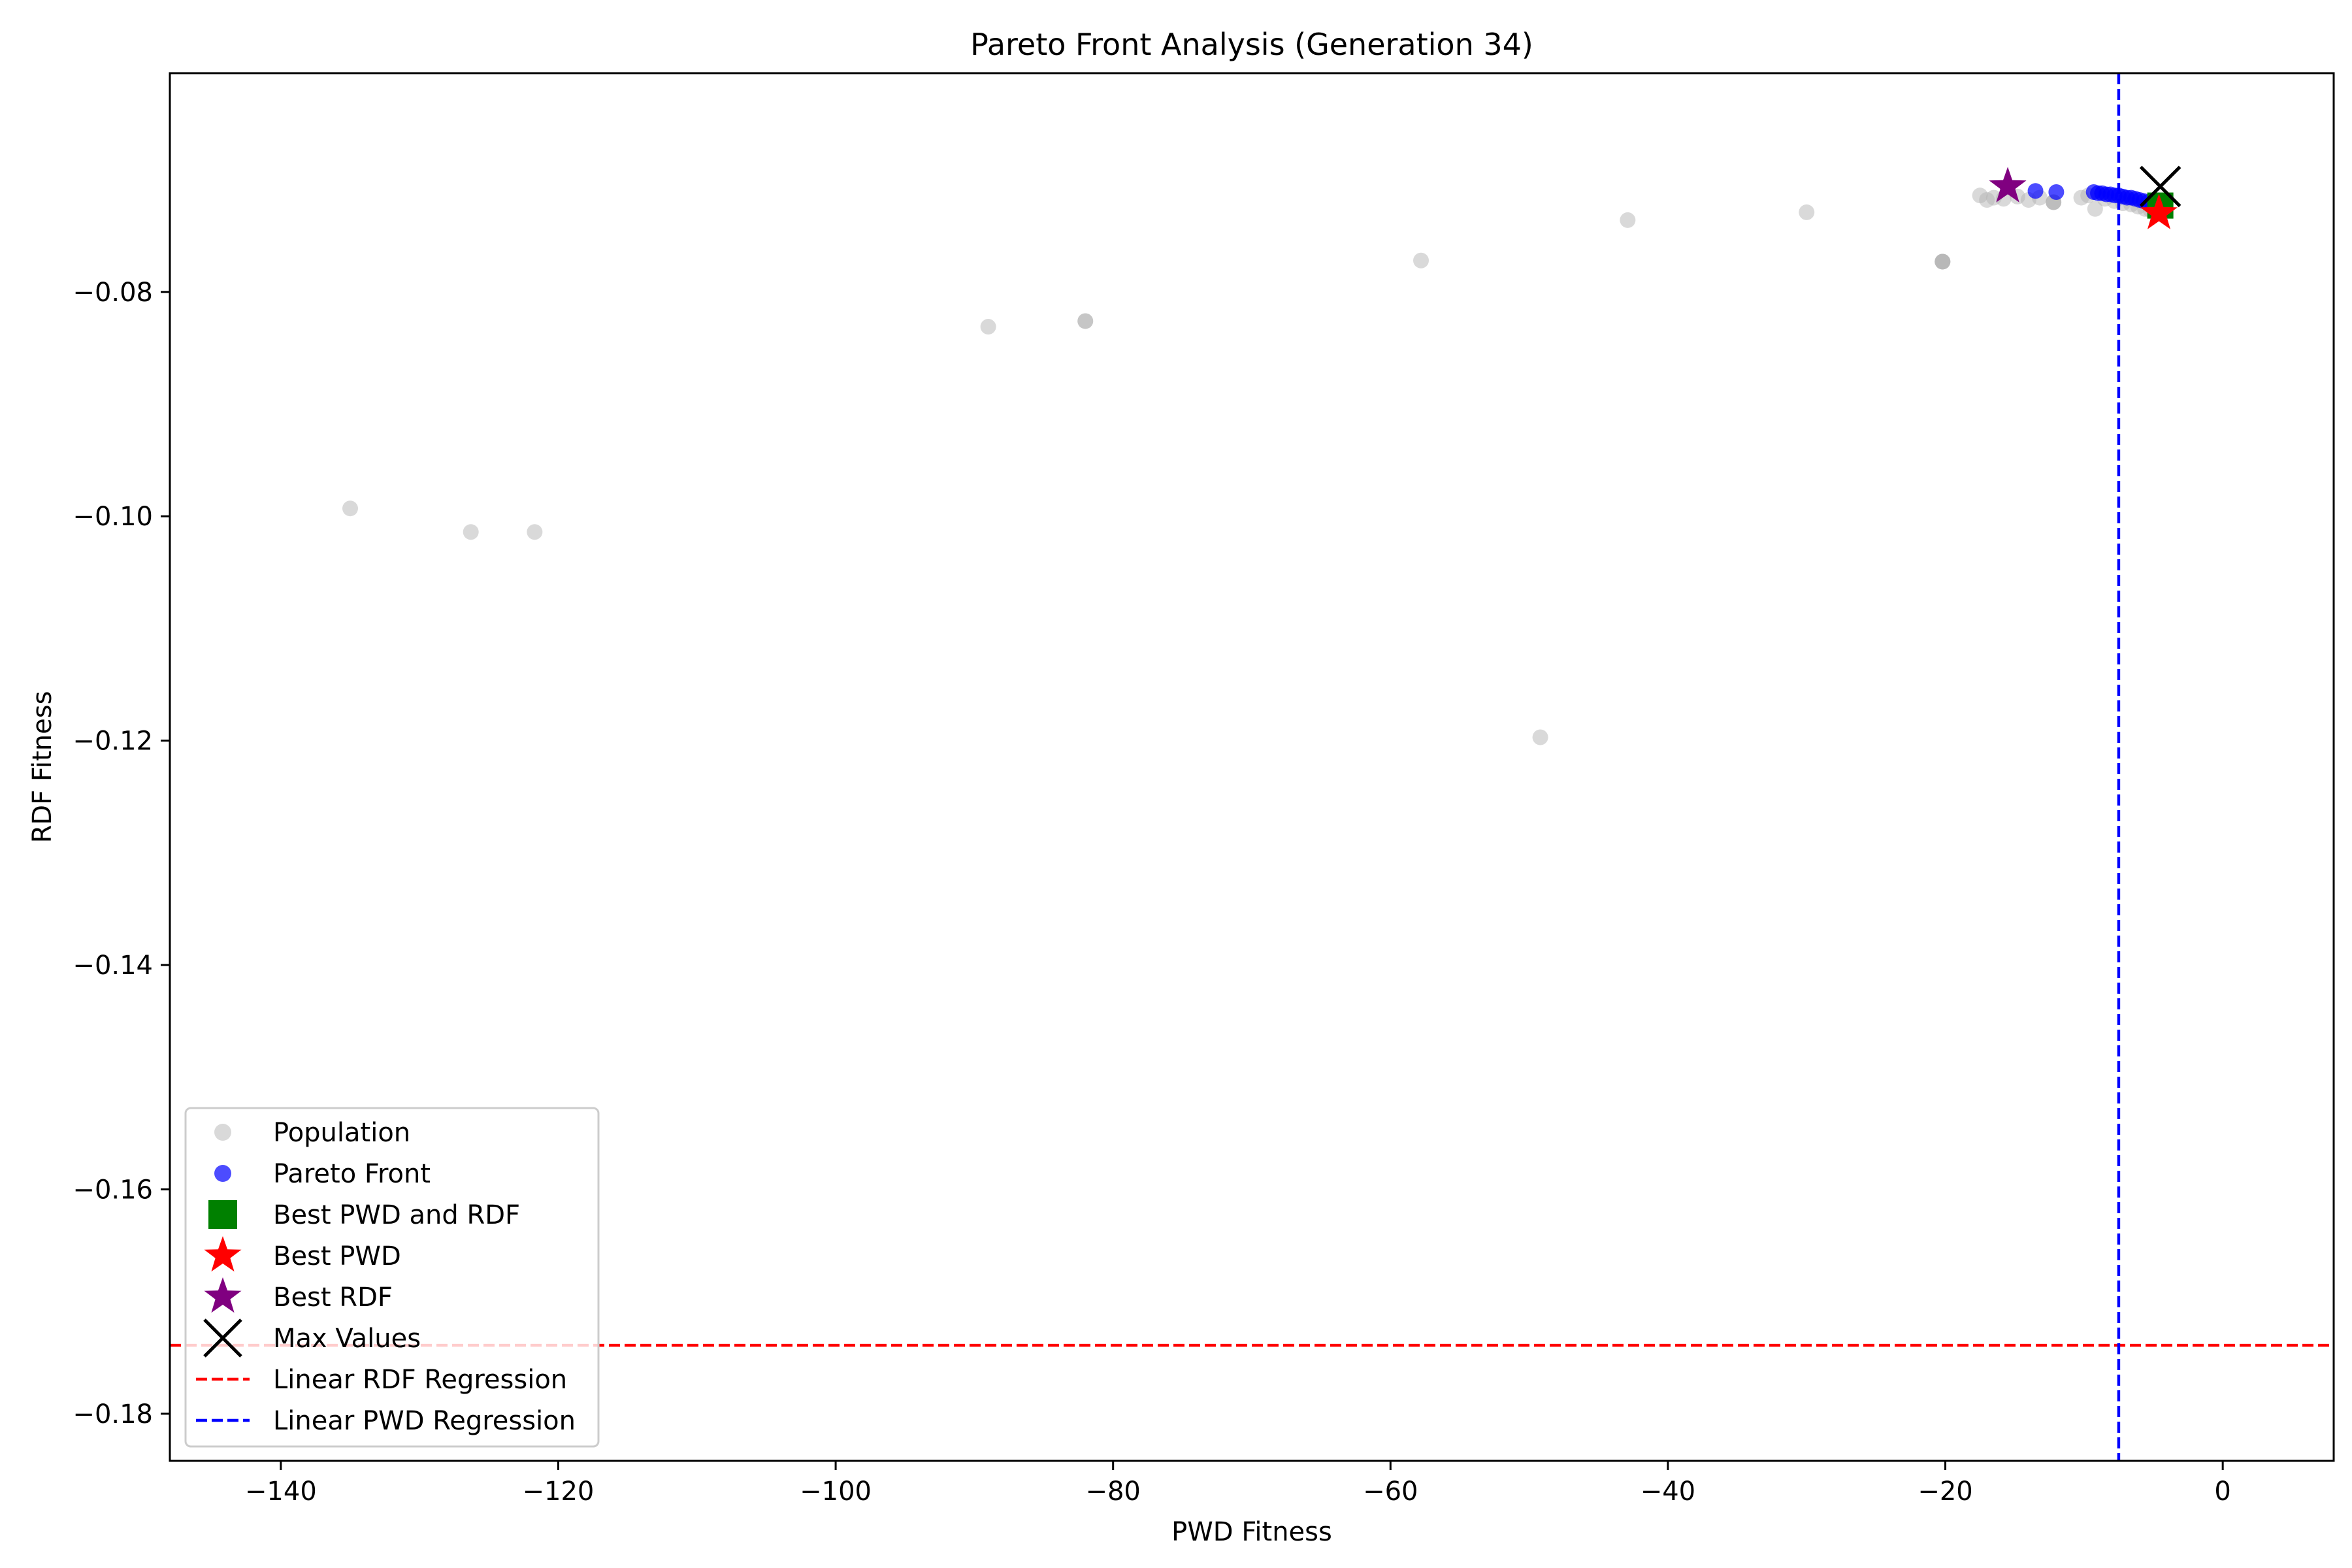 The width and height of the screenshot is (2352, 1568). What do you see at coordinates (113, 1190) in the screenshot?
I see `y-tick-label: −0.16` at bounding box center [113, 1190].